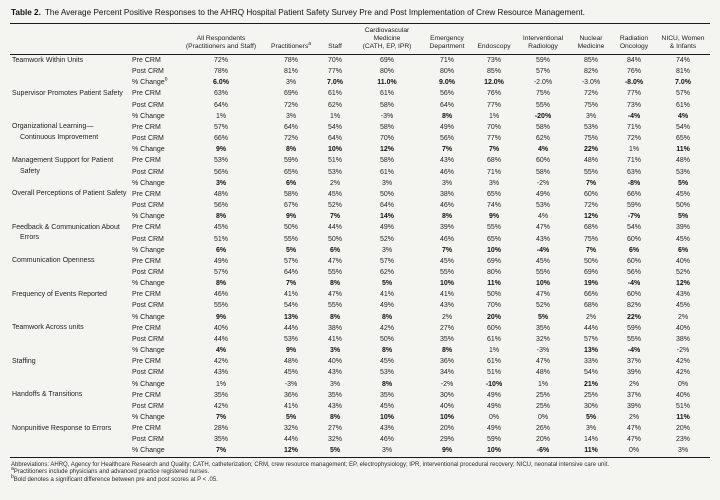 This screenshot has width=720, height=500. Describe the element at coordinates (66, 232) in the screenshot. I see `row-category-label: Feedback & Communication About Errors` at that location.